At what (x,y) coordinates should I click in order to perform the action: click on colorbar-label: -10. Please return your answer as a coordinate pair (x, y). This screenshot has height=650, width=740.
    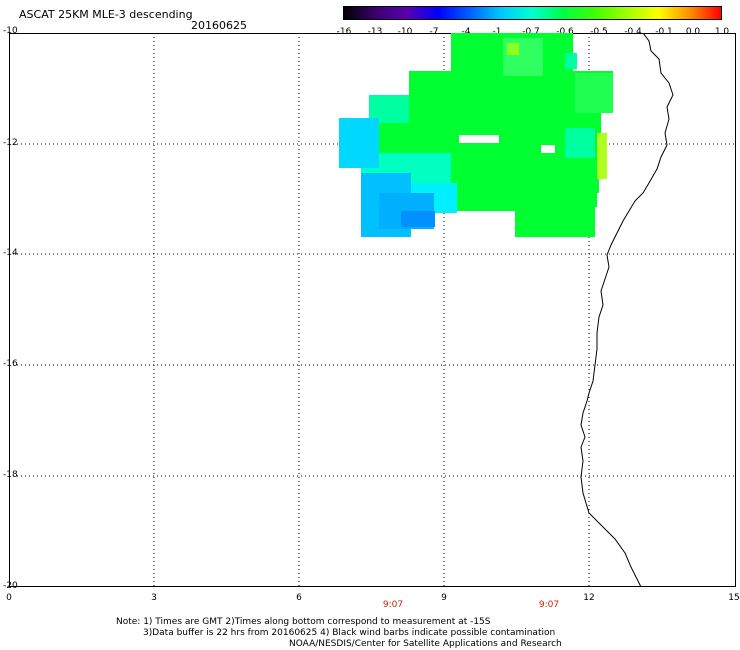
    Looking at the image, I should click on (405, 32).